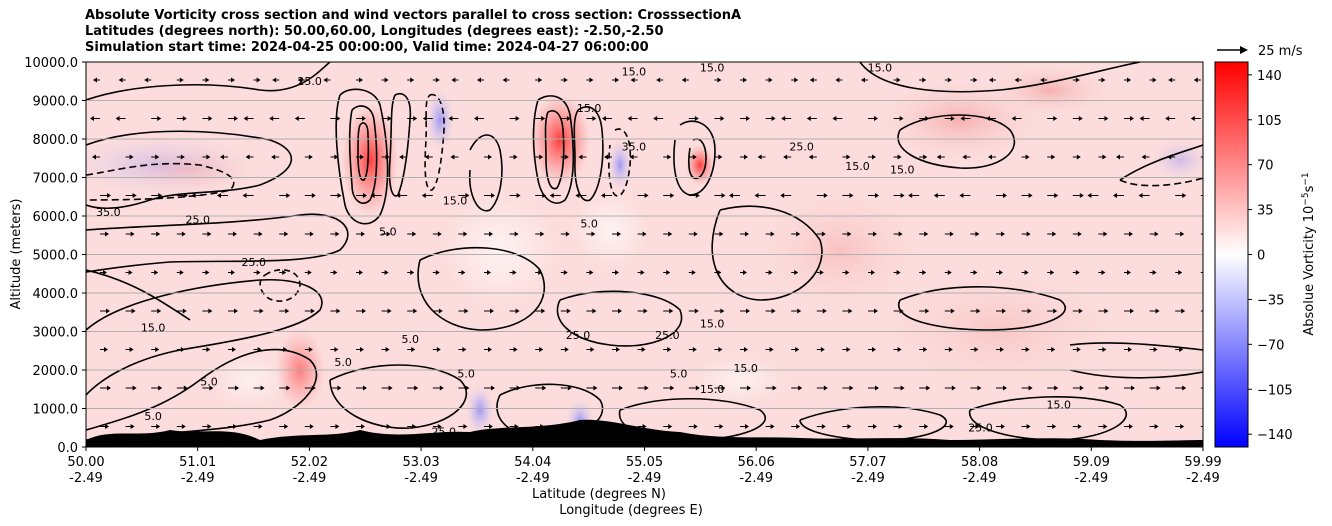 This screenshot has width=1332, height=526. I want to click on x-tick-label-lat: 56.06, so click(756, 462).